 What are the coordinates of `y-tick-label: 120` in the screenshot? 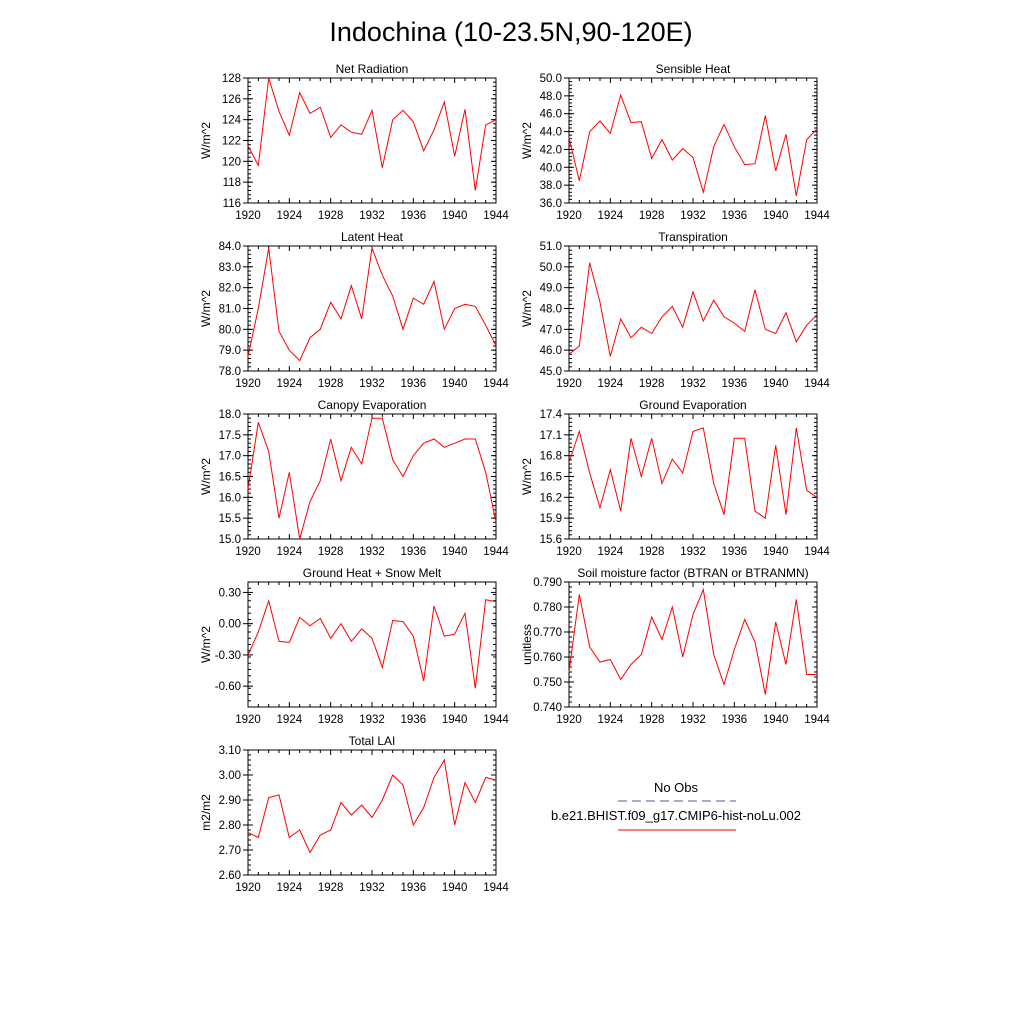 It's located at (231, 162).